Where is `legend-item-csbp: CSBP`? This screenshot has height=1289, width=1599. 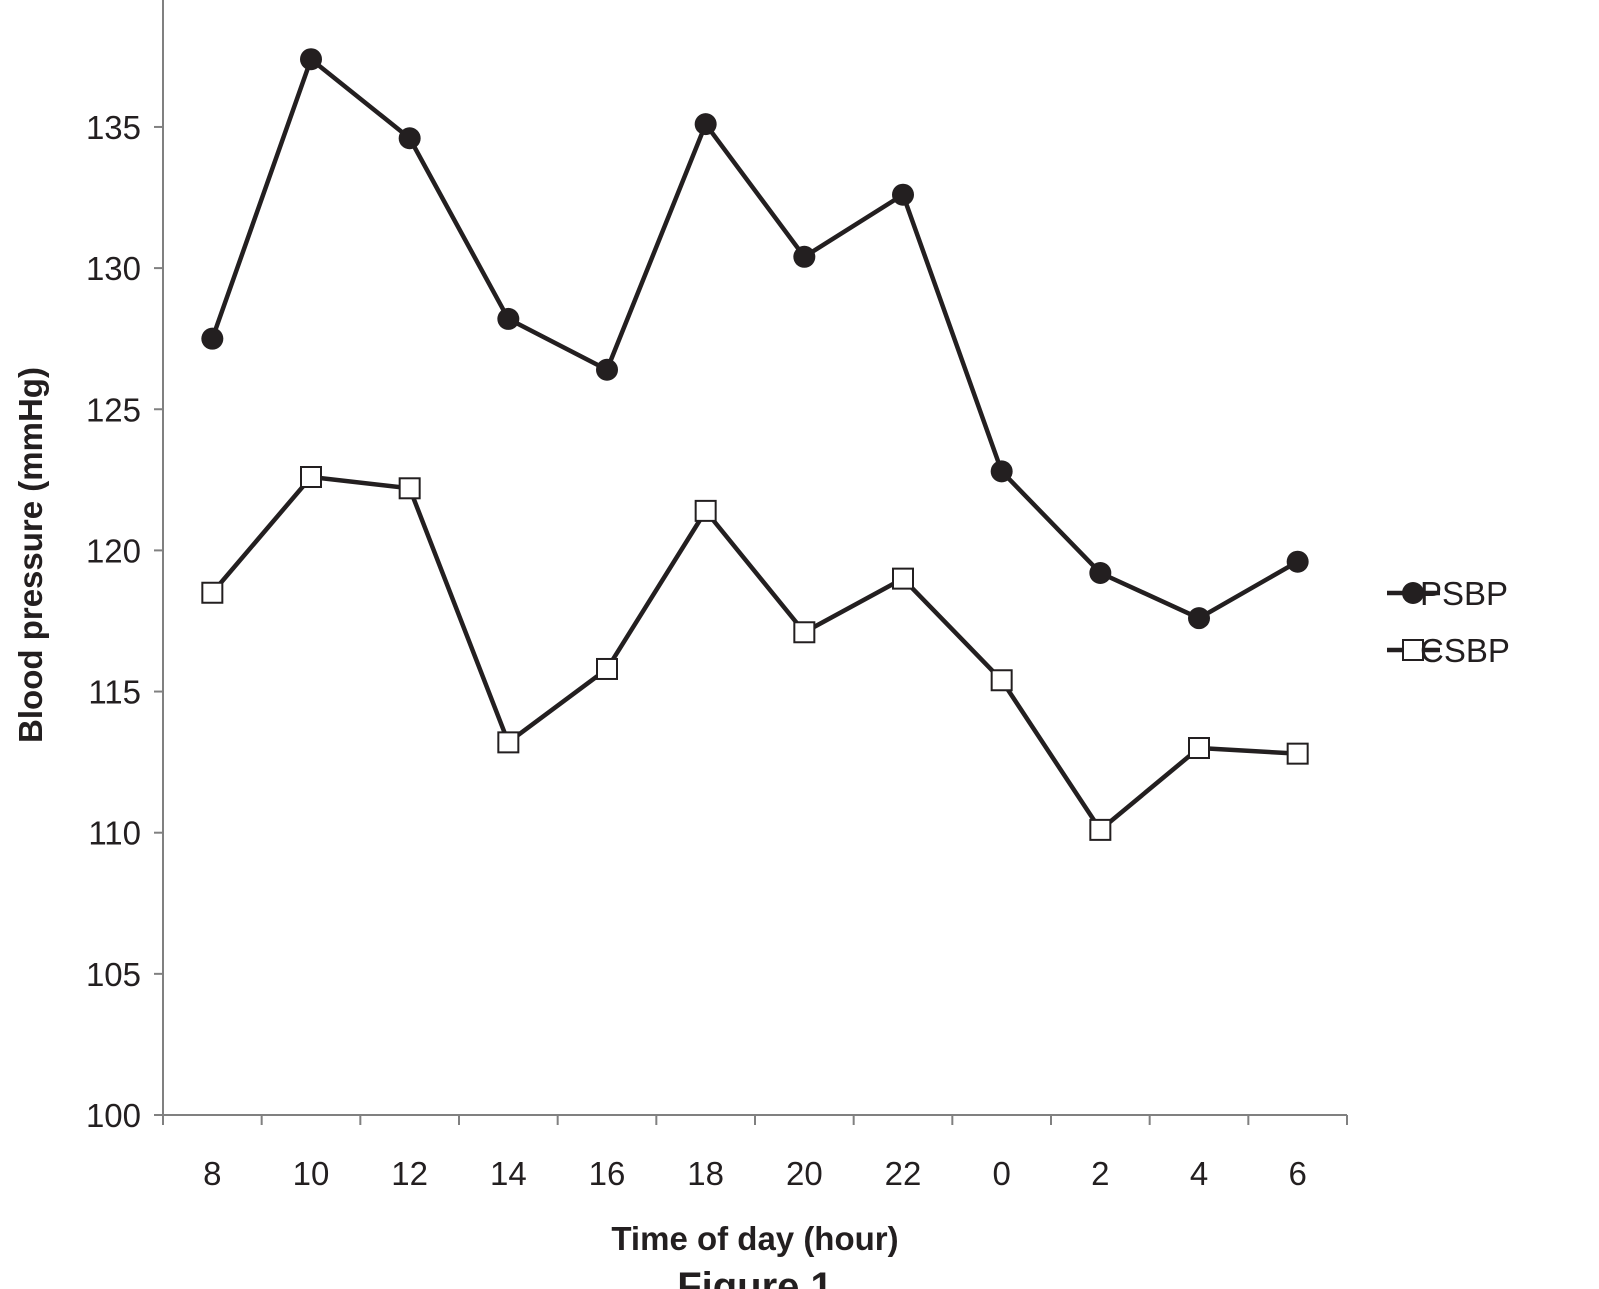
legend-item-csbp: CSBP is located at coordinates (1448, 650).